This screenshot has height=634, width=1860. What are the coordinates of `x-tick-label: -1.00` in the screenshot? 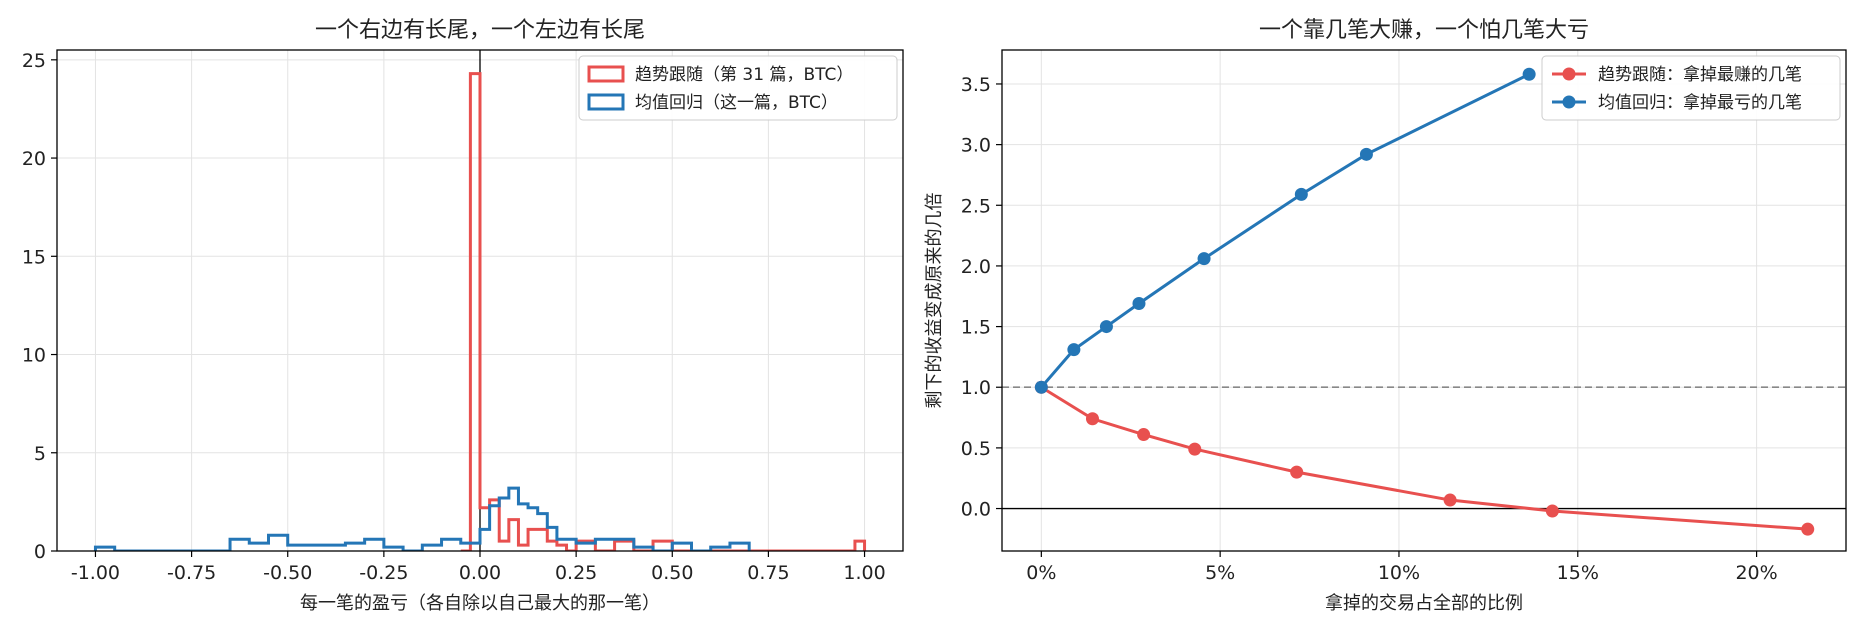 It's located at (95, 573).